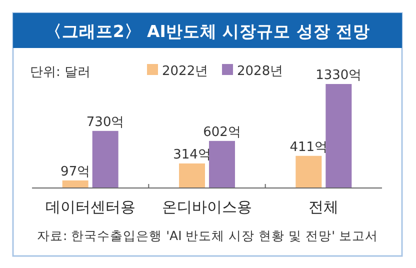  I want to click on subtitle: 단위: 달러, so click(60, 72).